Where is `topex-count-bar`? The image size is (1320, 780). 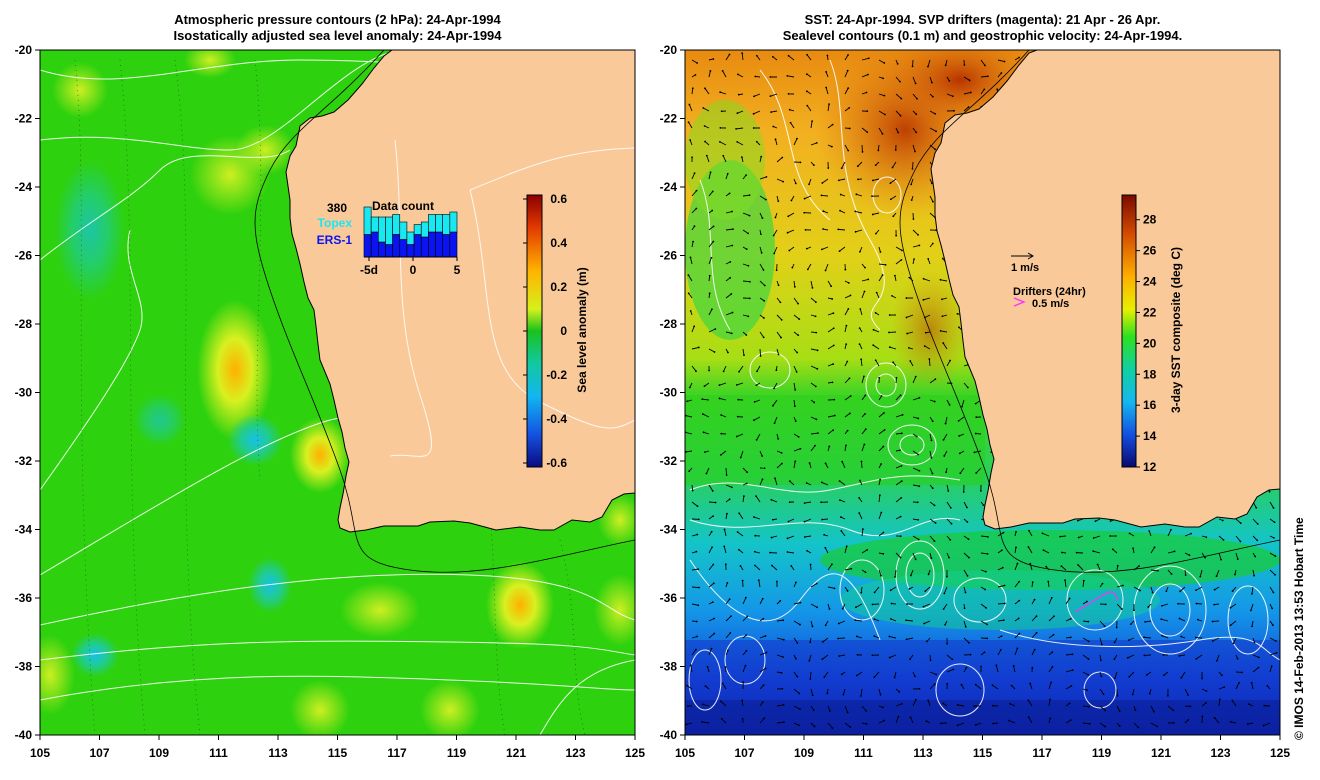 topex-count-bar is located at coordinates (446, 224).